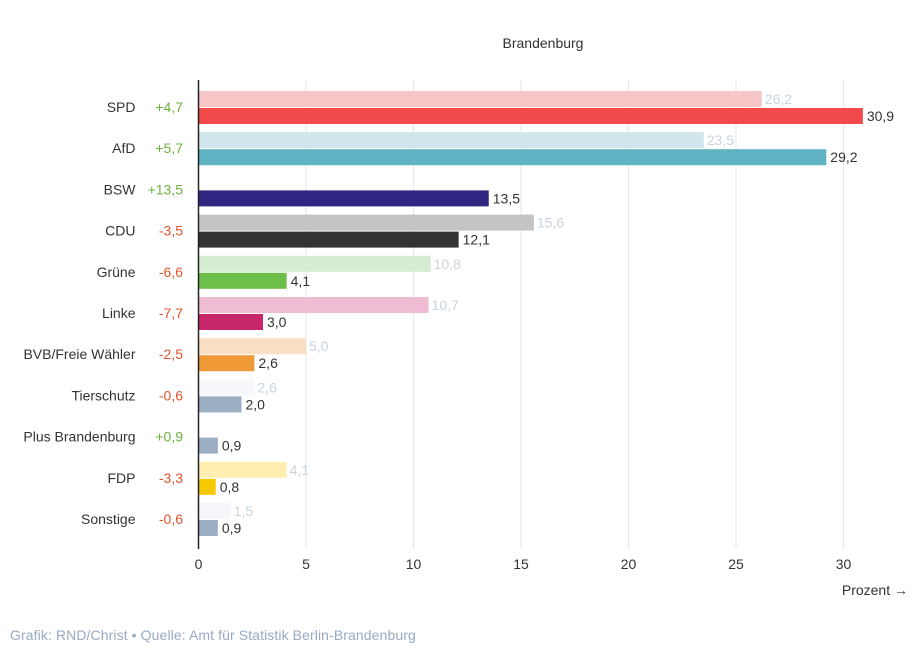  I want to click on change-label: -2,5, so click(171, 354).